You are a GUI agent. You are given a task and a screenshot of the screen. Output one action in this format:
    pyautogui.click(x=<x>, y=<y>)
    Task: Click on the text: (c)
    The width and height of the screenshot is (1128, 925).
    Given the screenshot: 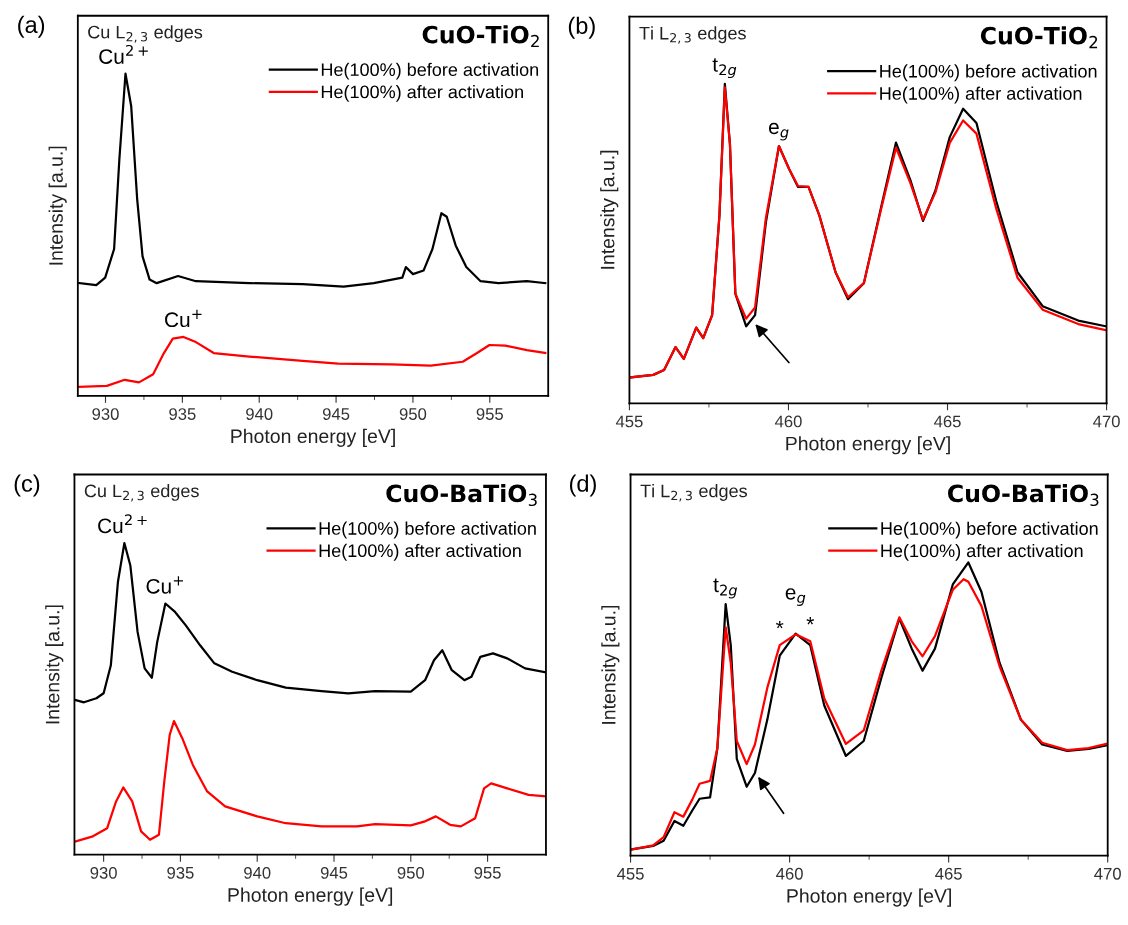 What is the action you would take?
    pyautogui.click(x=27, y=485)
    